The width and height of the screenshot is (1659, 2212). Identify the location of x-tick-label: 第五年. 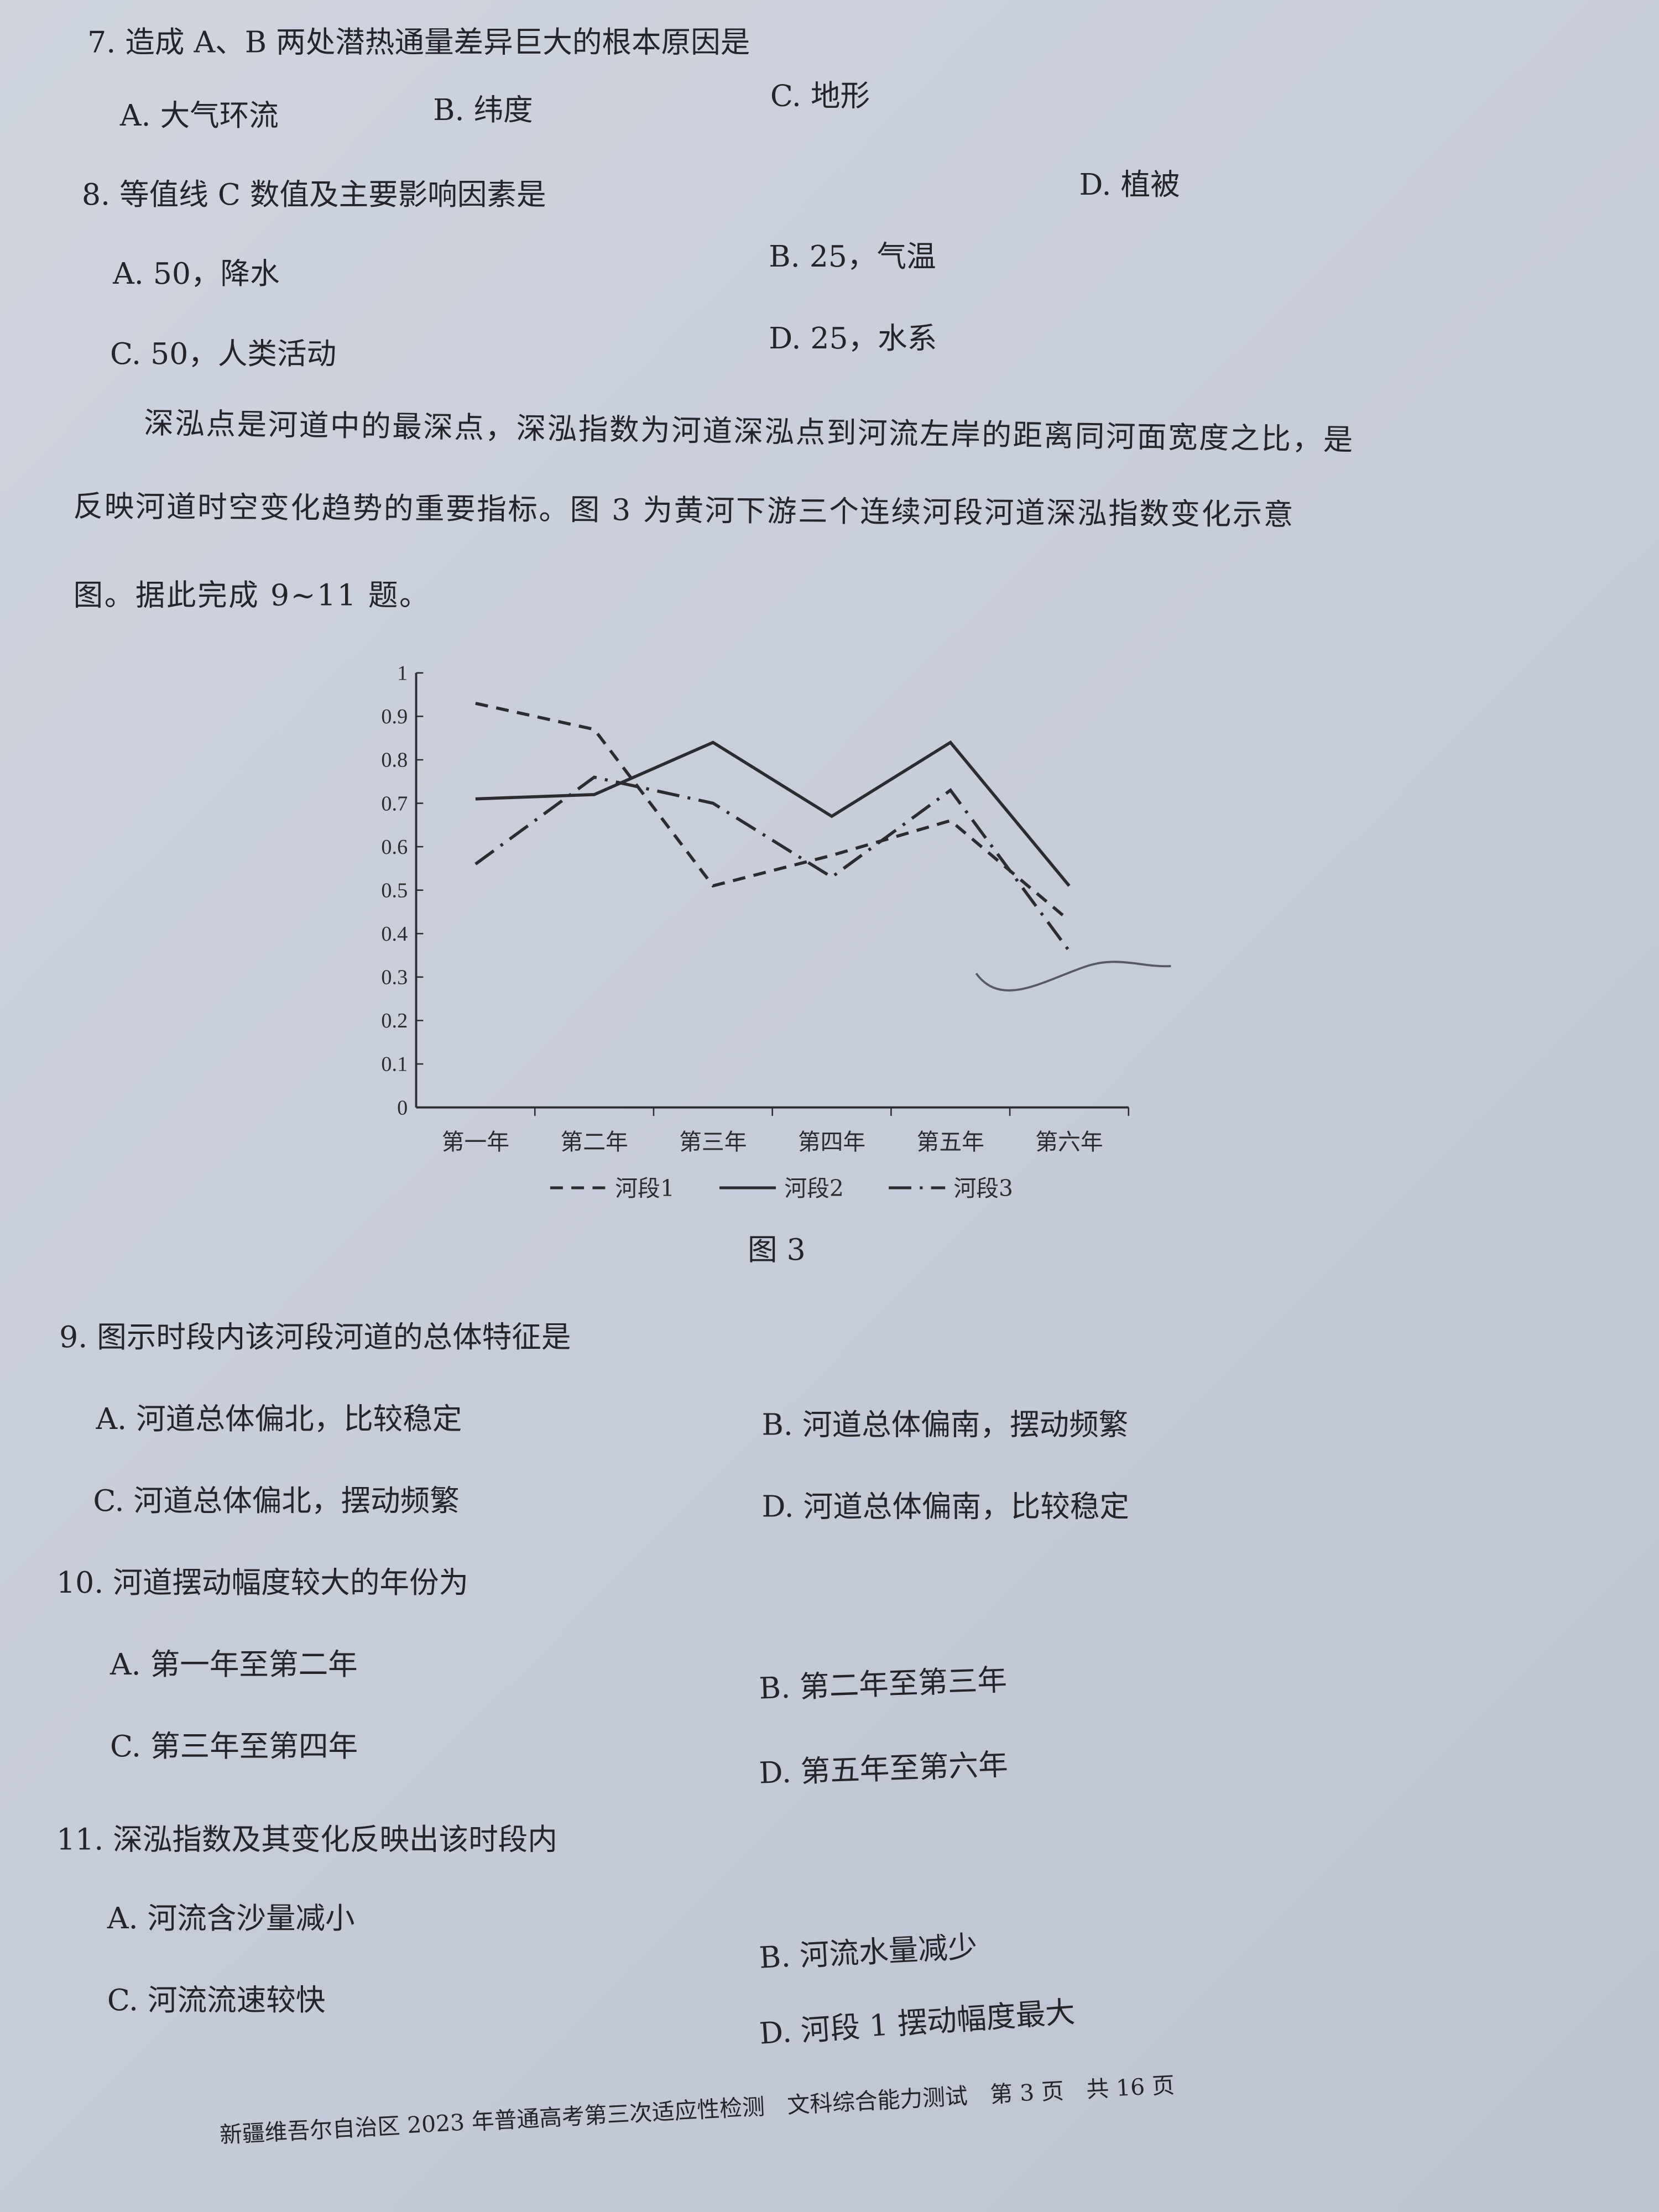
(951, 1142).